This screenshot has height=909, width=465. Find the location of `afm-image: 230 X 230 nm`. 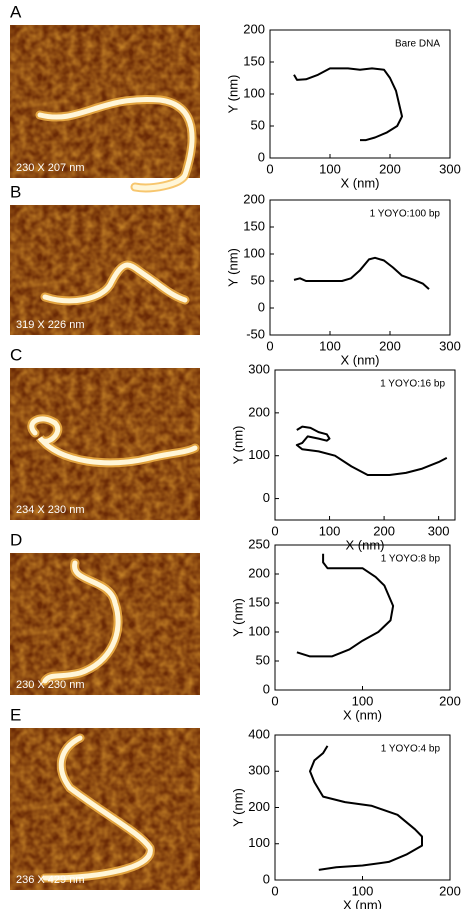

afm-image: 230 X 230 nm is located at coordinates (105, 624).